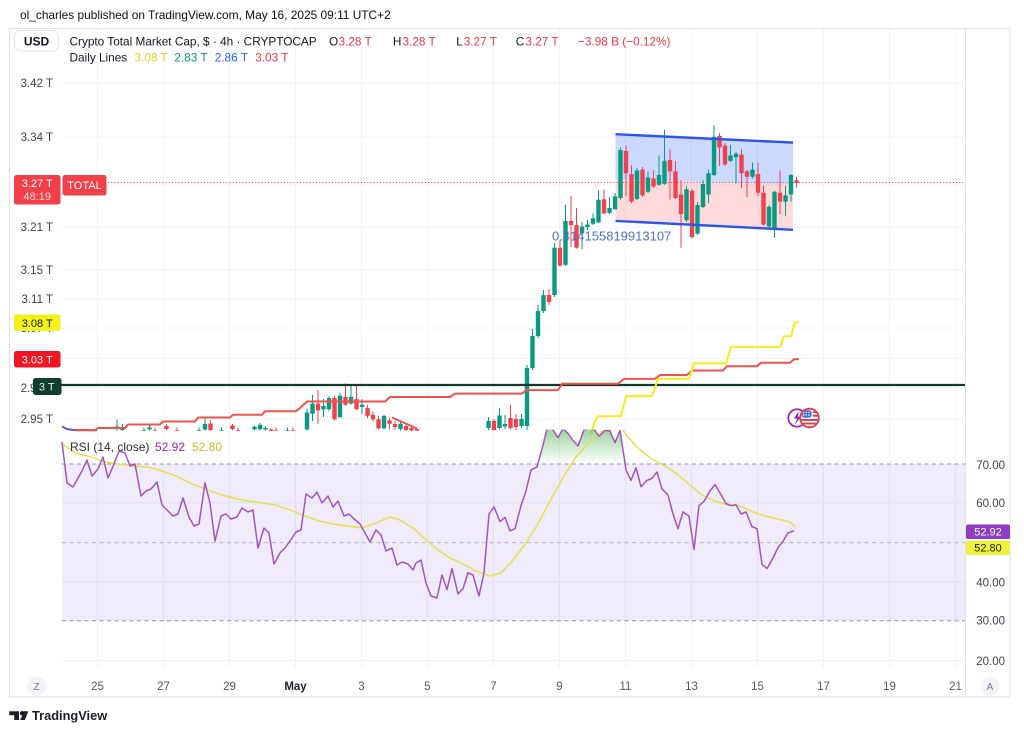  What do you see at coordinates (823, 687) in the screenshot?
I see `svg-text: 17` at bounding box center [823, 687].